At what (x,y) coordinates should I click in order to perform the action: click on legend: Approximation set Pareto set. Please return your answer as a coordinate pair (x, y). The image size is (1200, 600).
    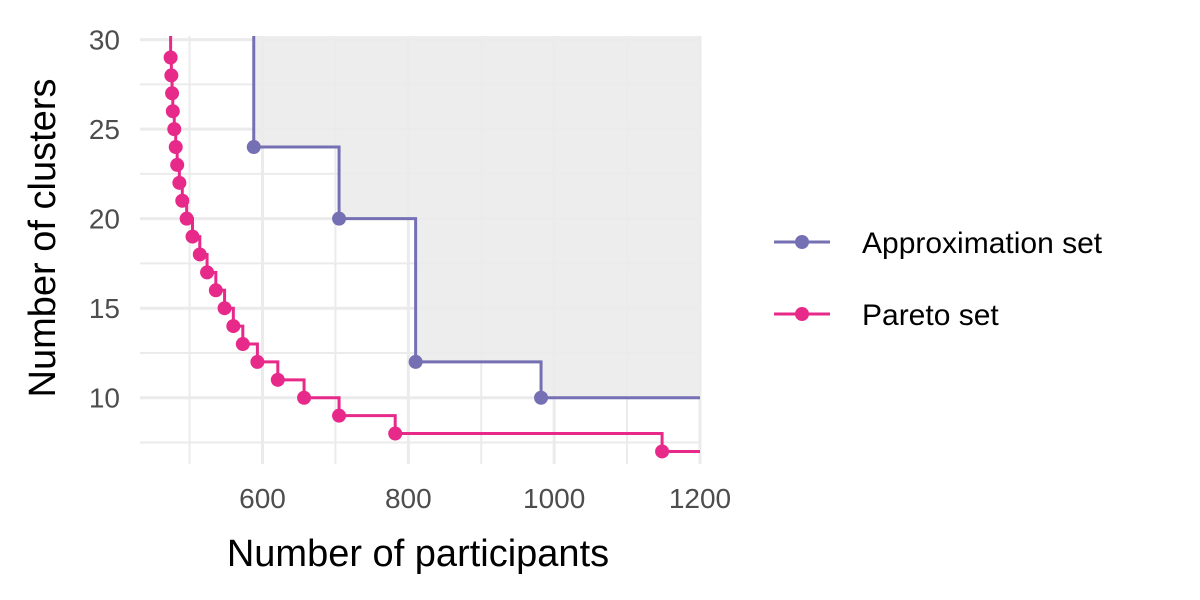
    Looking at the image, I should click on (938, 279).